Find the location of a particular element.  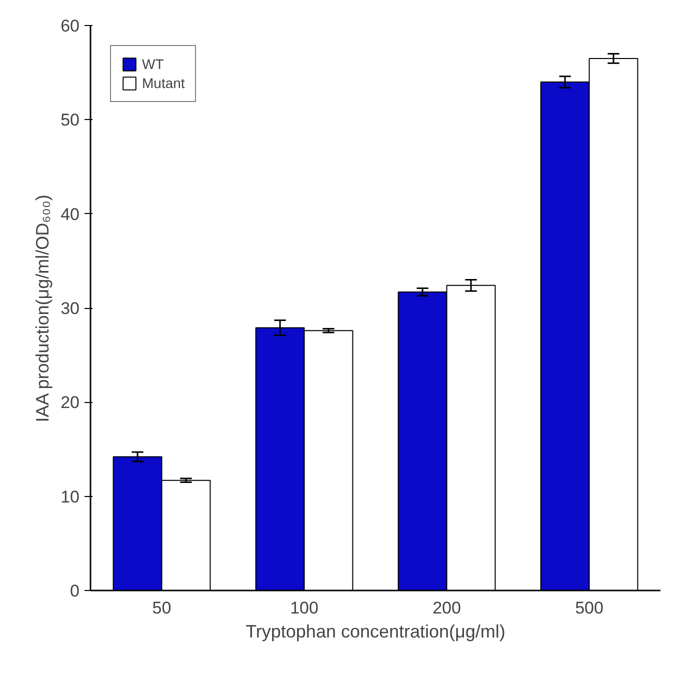

x-tick-label: 100 is located at coordinates (304, 608).